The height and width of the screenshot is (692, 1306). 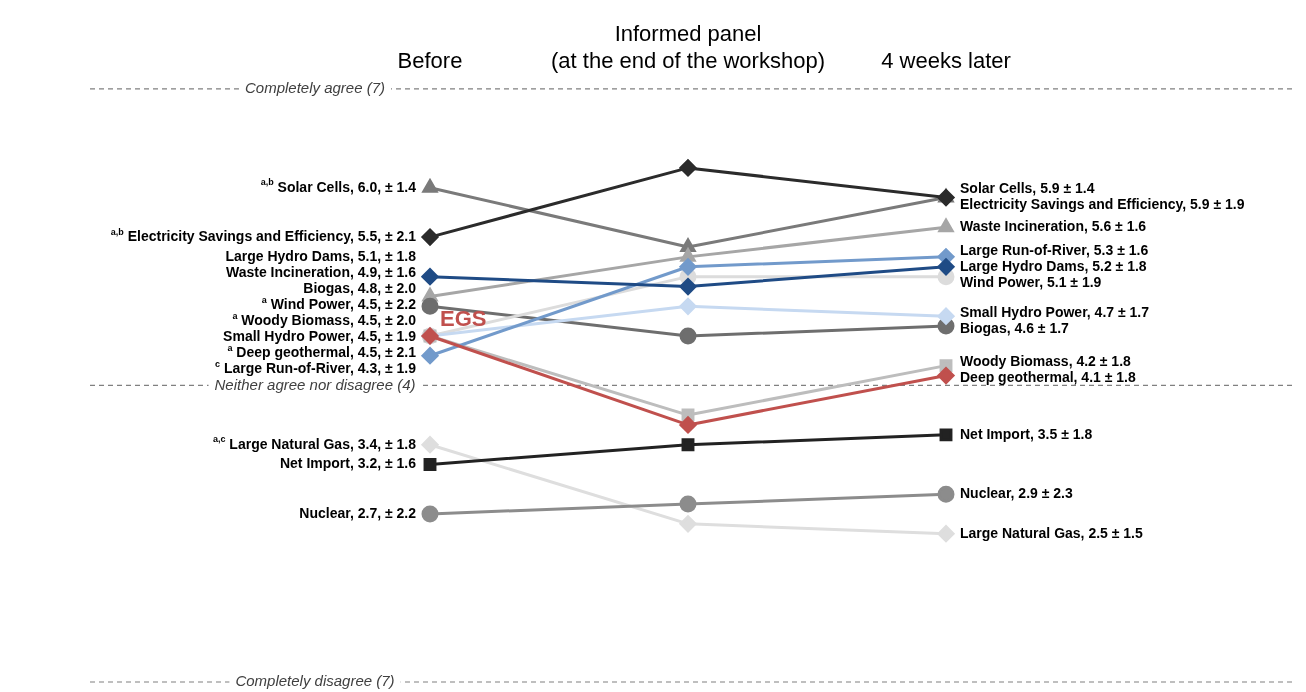 What do you see at coordinates (688, 47) in the screenshot?
I see `x-tick-label: Informed panel (at the end of the workshop)` at bounding box center [688, 47].